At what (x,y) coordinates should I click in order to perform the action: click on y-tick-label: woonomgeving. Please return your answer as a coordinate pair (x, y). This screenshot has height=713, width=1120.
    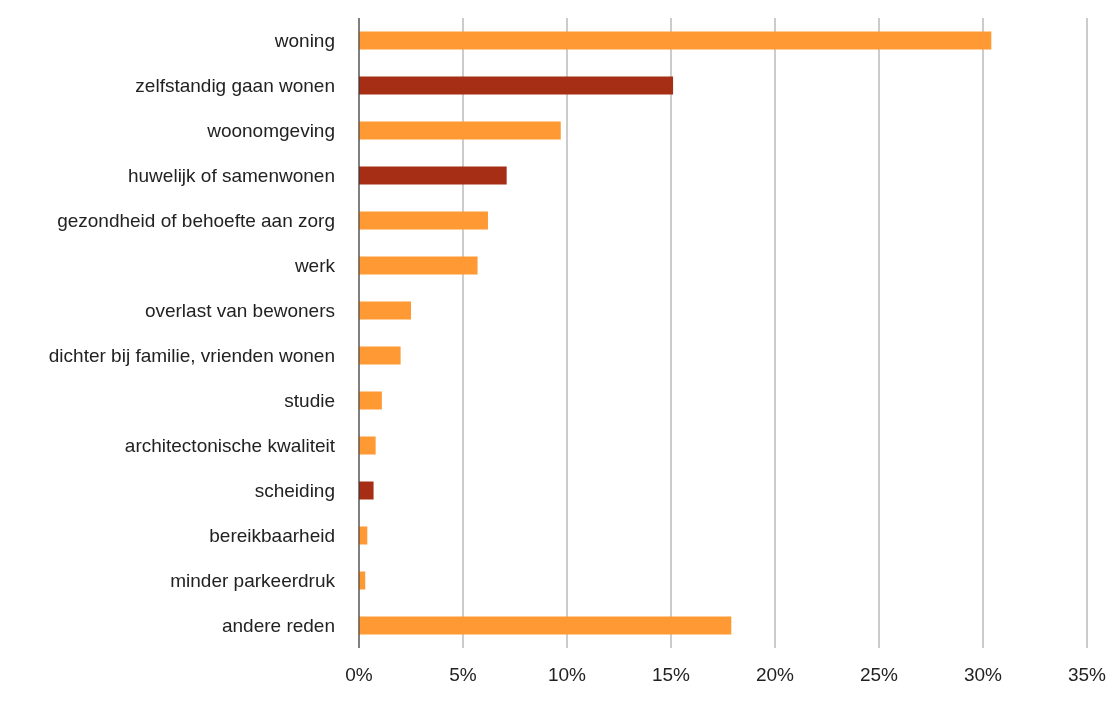
    Looking at the image, I should click on (270, 131).